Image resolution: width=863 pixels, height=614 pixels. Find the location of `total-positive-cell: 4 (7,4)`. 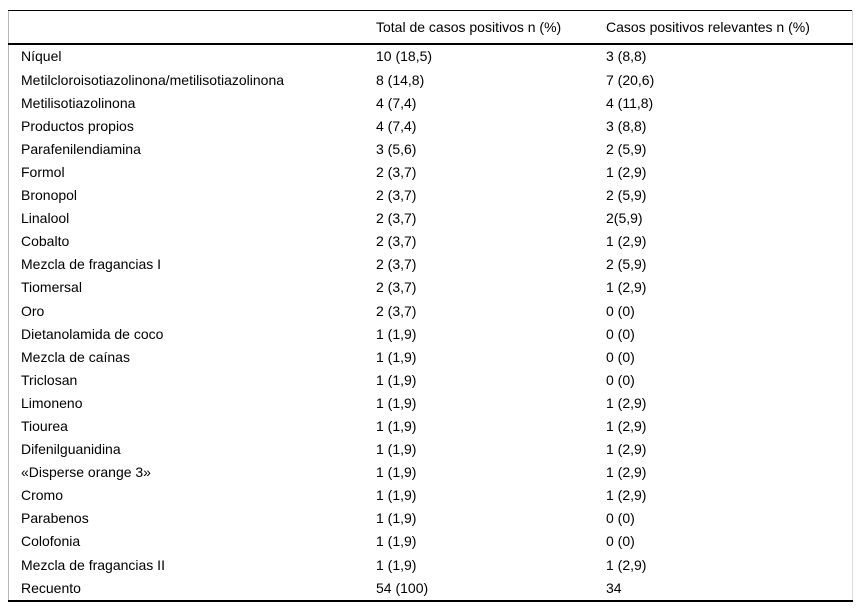

total-positive-cell: 4 (7,4) is located at coordinates (396, 102).